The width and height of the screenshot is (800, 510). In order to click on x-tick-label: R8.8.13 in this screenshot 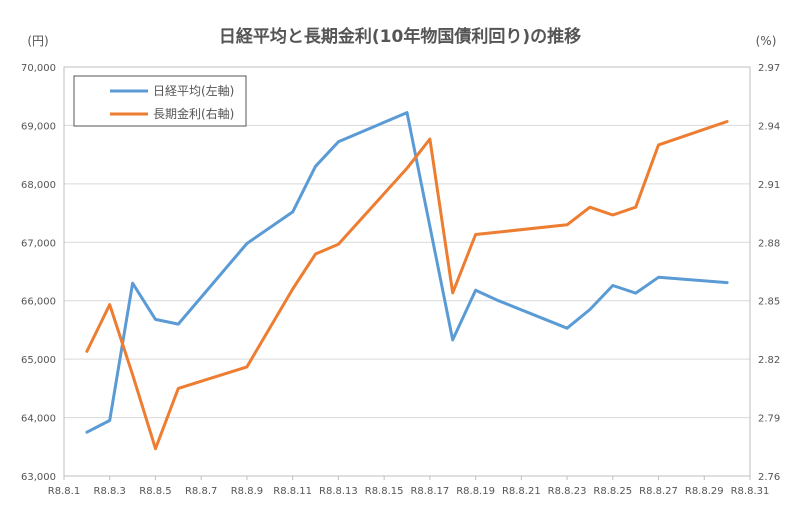, I will do `click(338, 491)`.